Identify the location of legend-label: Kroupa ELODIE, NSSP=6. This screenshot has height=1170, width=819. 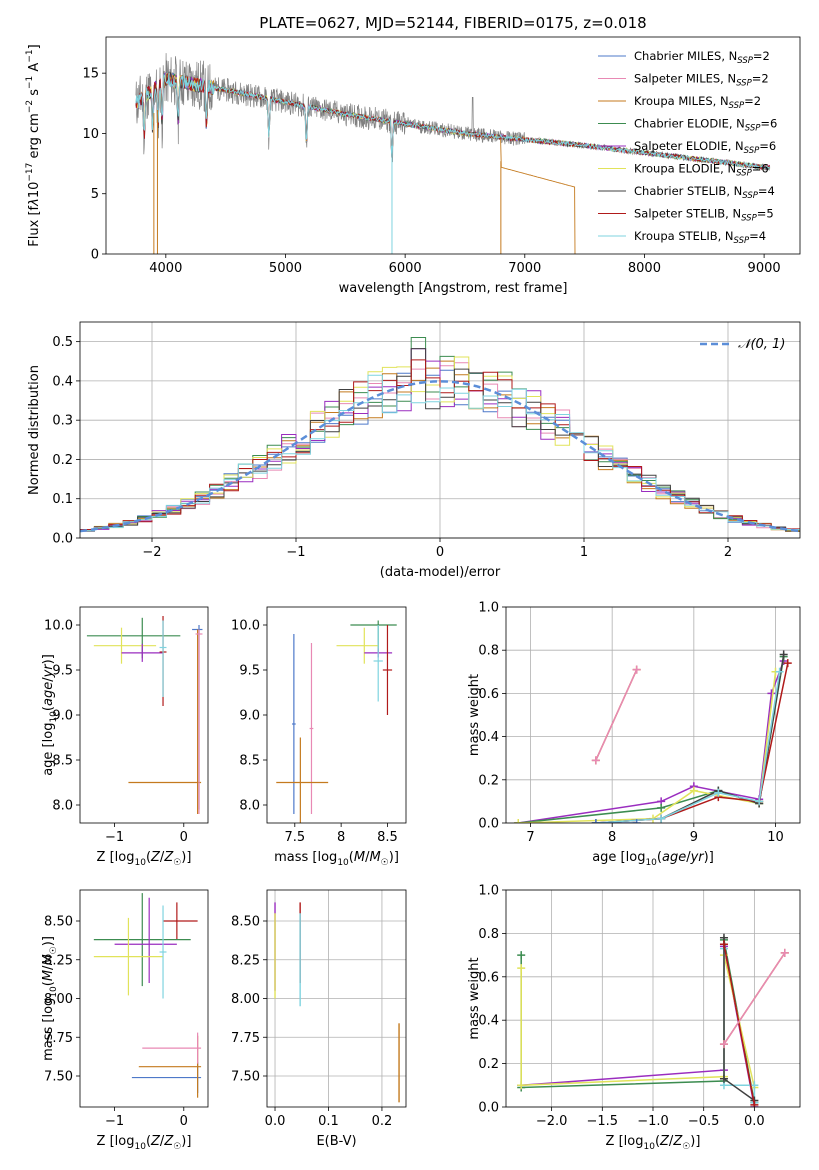
(701, 170).